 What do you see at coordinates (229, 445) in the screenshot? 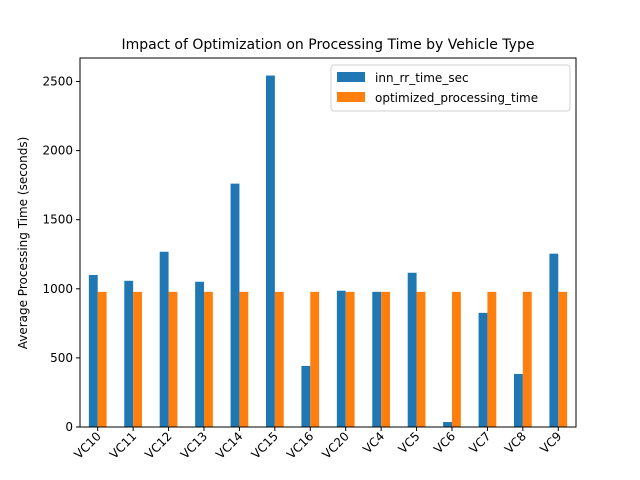
I see `x-tick-label: VC14` at bounding box center [229, 445].